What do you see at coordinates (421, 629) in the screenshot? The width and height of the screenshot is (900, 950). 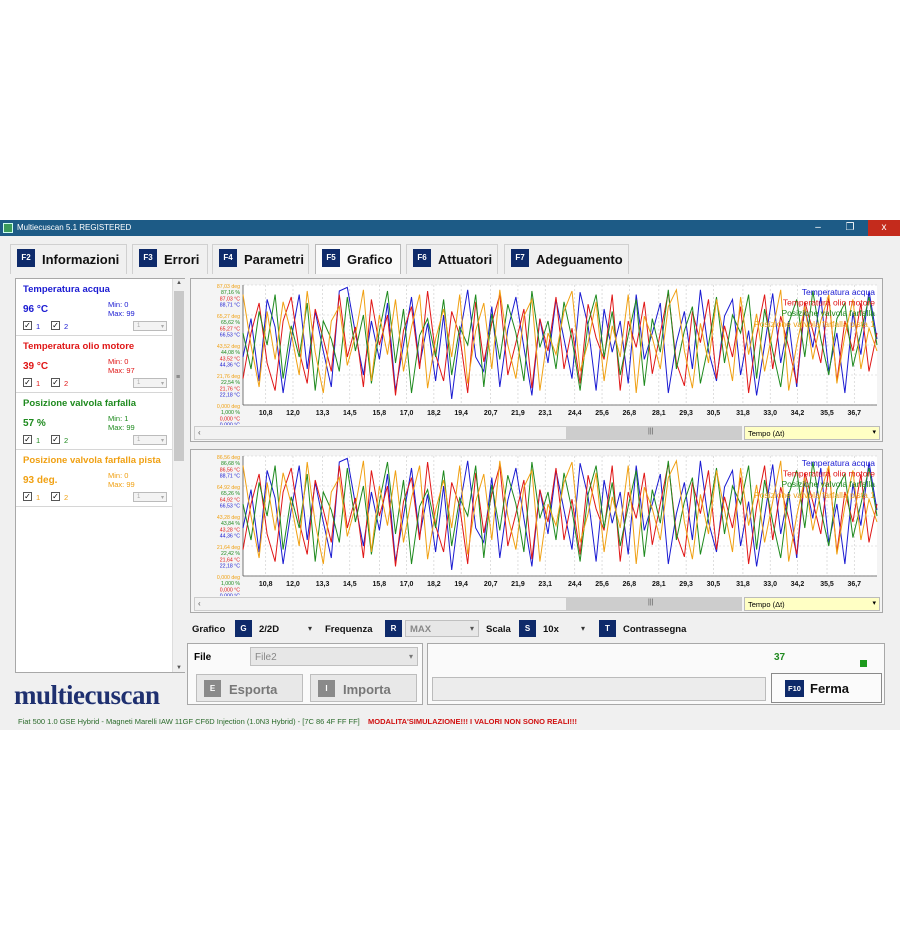 I see `frequenza-value: MAX` at bounding box center [421, 629].